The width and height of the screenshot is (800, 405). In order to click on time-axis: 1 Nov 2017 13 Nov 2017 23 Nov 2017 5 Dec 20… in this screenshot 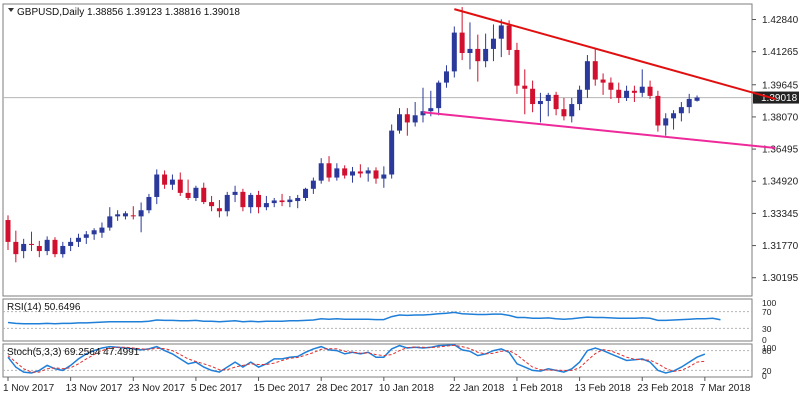, I will do `click(377, 385)`.